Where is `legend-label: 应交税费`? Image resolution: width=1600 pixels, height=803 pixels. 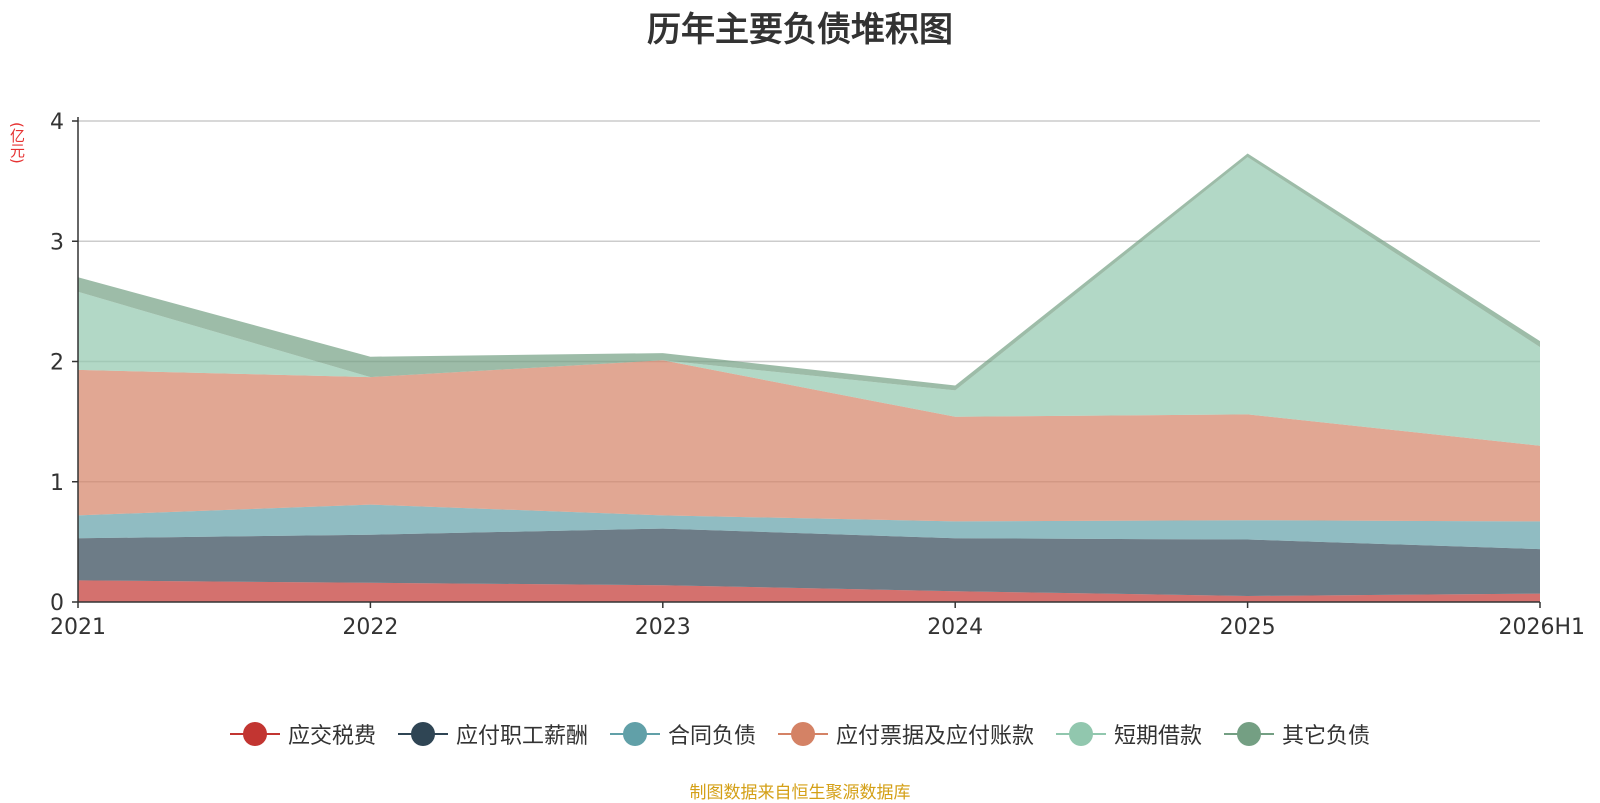 legend-label: 应交税费 is located at coordinates (331, 736).